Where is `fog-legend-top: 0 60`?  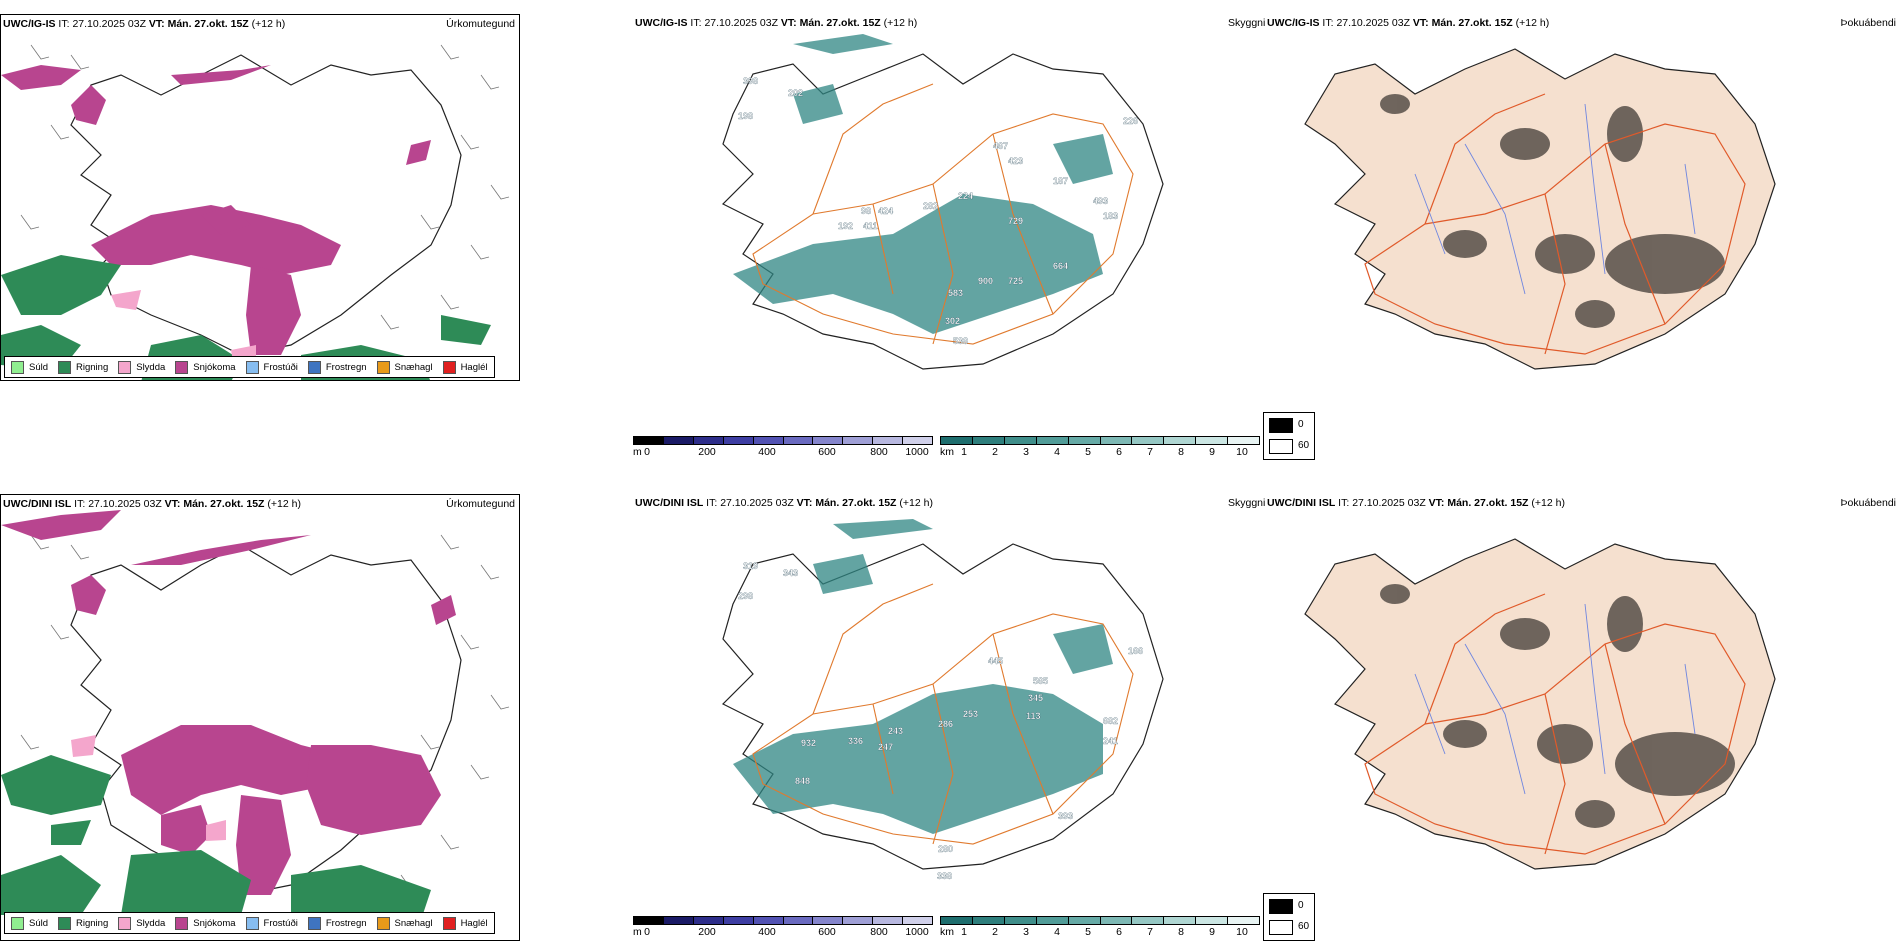
fog-legend-top: 0 60 is located at coordinates (1289, 436).